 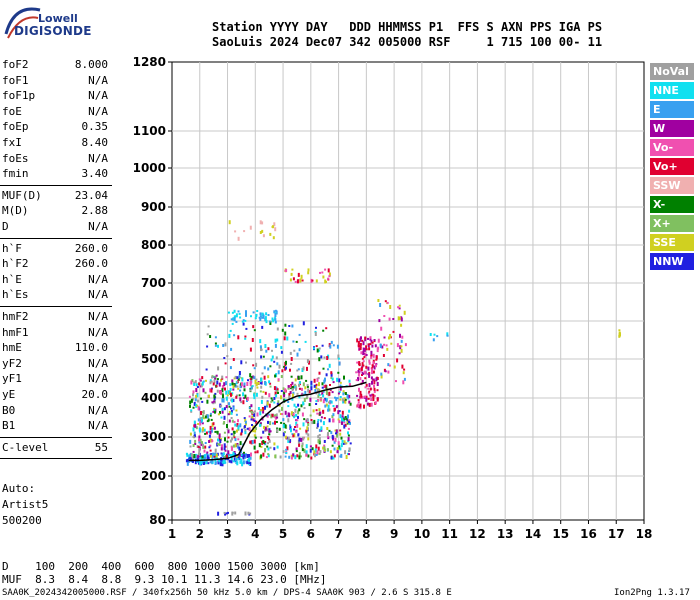 What do you see at coordinates (252, 230) in the screenshot?
I see `echo-cluster-fourth-hop` at bounding box center [252, 230].